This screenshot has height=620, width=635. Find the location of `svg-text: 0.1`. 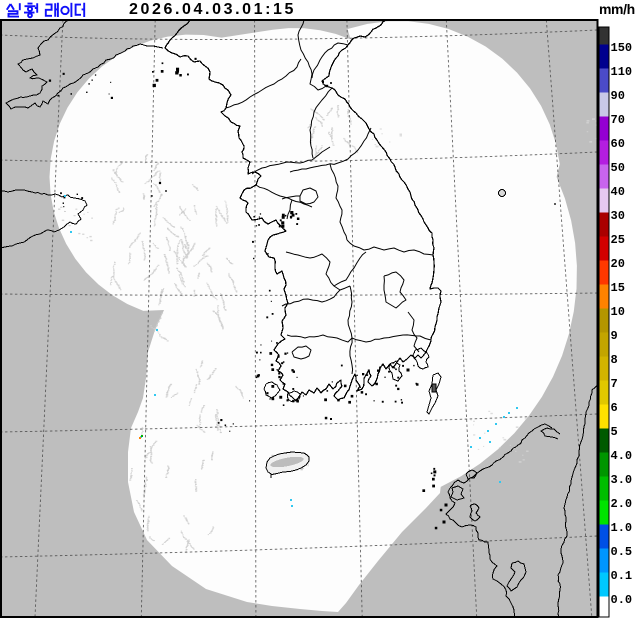

svg-text: 0.1 is located at coordinates (622, 576).